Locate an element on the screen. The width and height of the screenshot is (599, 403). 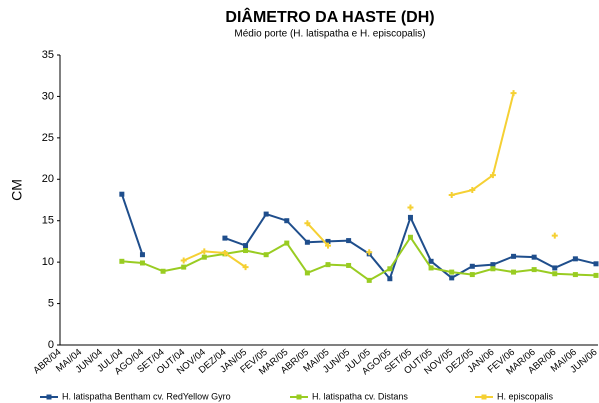
legend-label: H. latispatha Bentham cv. RedYellow Gyro is located at coordinates (146, 396).